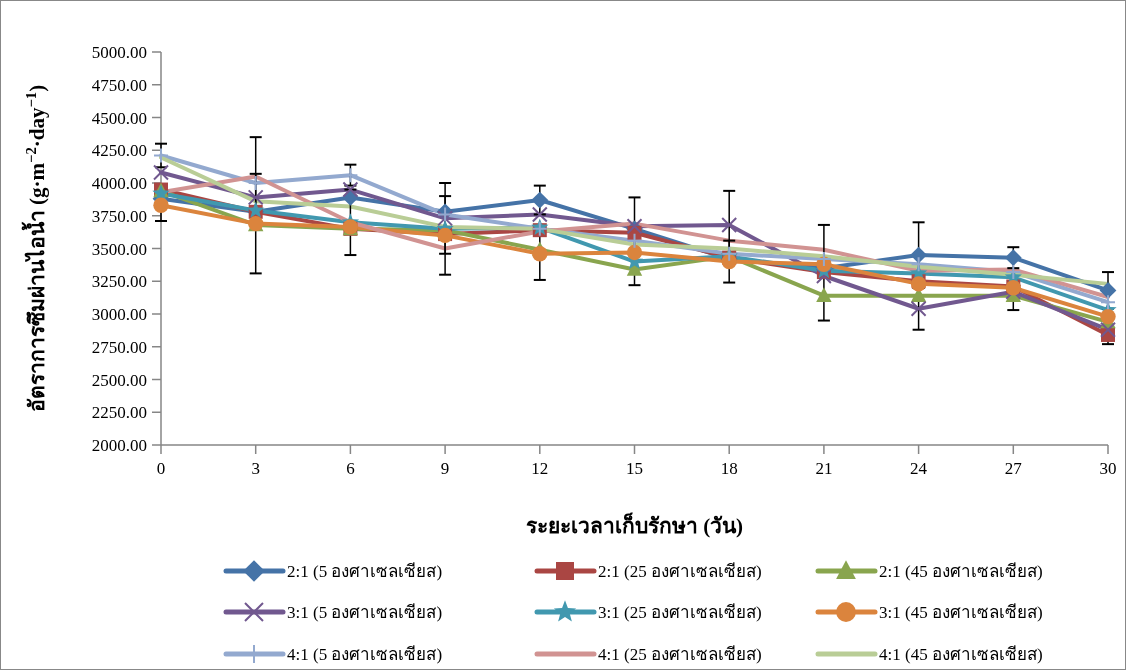 The height and width of the screenshot is (670, 1126). I want to click on y-tick-label: 3250.00, so click(119, 282).